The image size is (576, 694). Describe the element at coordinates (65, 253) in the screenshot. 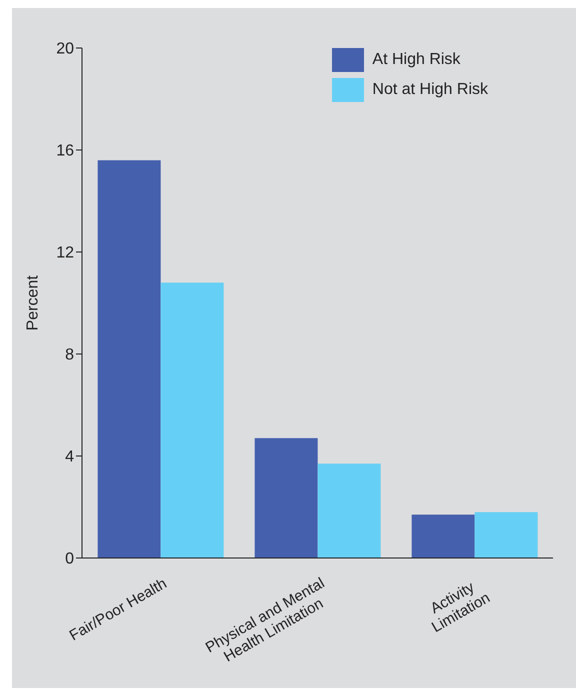

I see `y-tick-label: 12` at that location.